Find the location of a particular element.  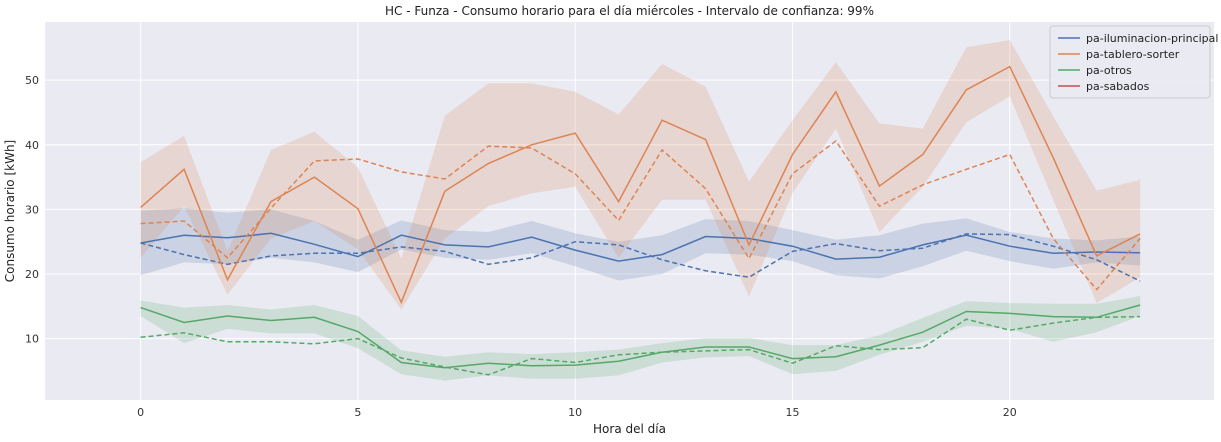

legend-entry-pa-otros: pa-otros is located at coordinates (1109, 70).